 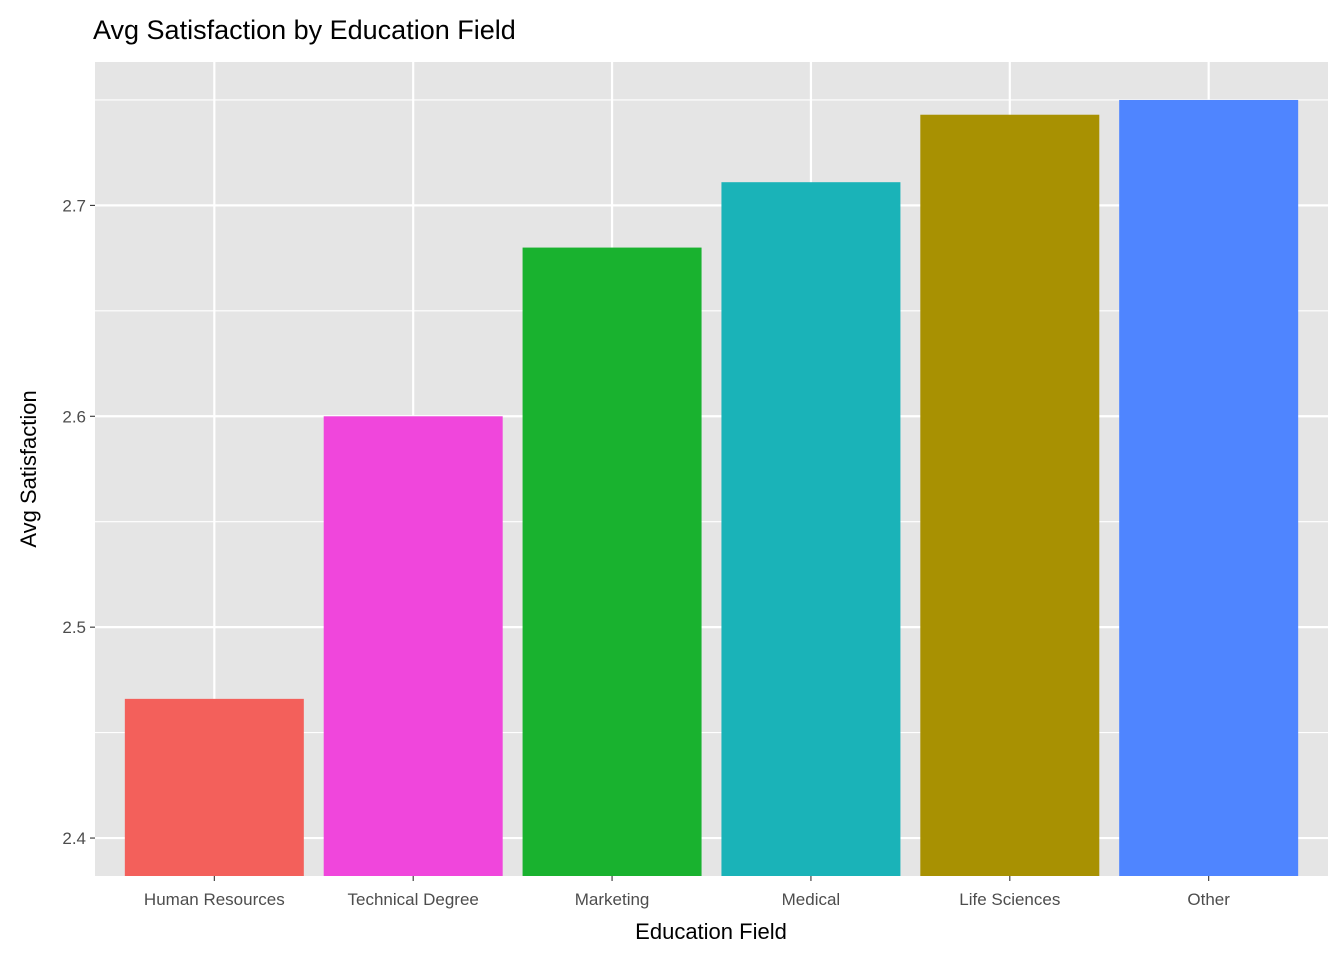 I want to click on x-tick-label: Human Resources, so click(x=214, y=899).